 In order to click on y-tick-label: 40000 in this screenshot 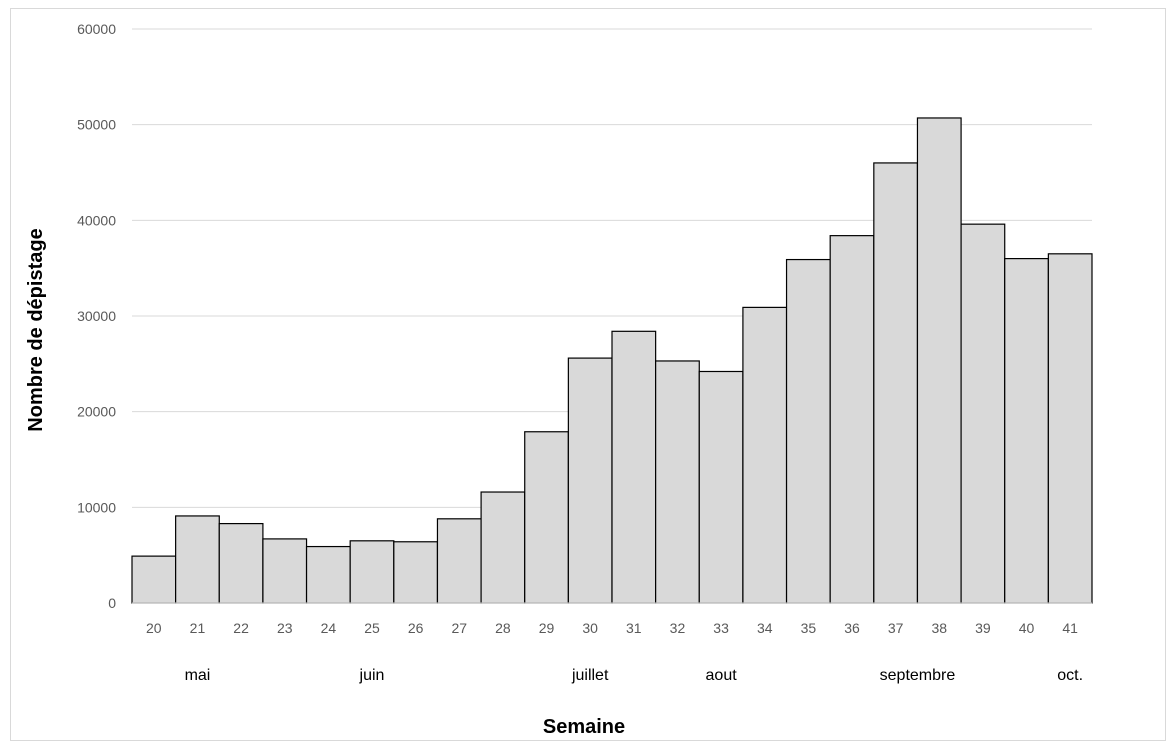, I will do `click(96, 220)`.